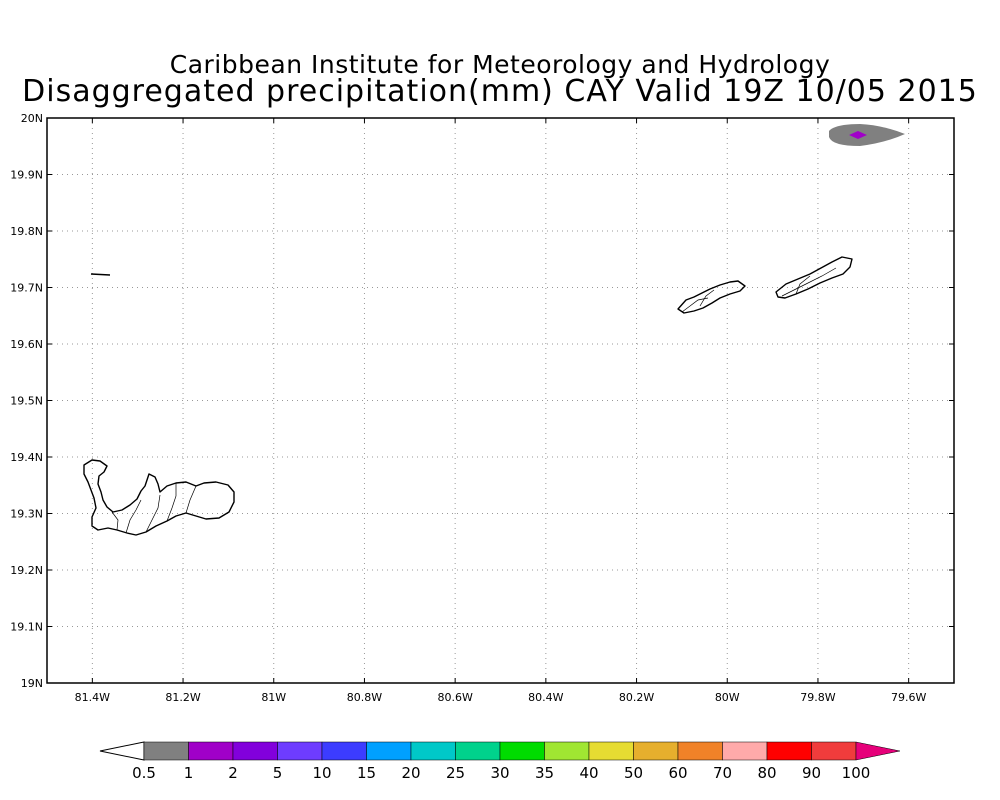 The height and width of the screenshot is (800, 1000). Describe the element at coordinates (722, 773) in the screenshot. I see `colorbar-label: 70` at that location.